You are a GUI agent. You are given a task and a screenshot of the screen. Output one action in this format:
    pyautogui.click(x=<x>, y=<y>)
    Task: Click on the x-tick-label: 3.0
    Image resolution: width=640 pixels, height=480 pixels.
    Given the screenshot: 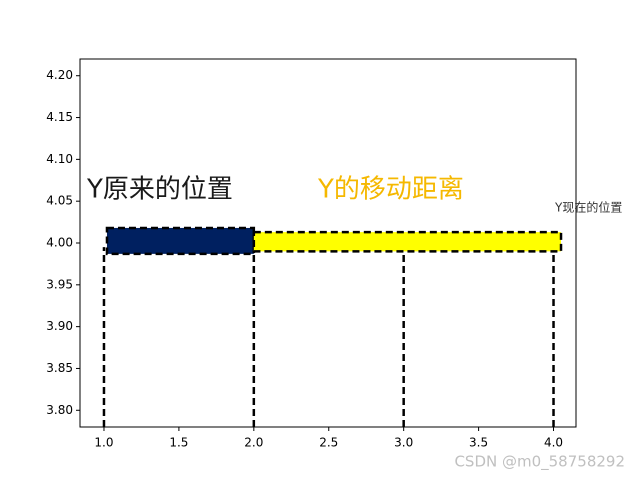 What is the action you would take?
    pyautogui.click(x=403, y=443)
    